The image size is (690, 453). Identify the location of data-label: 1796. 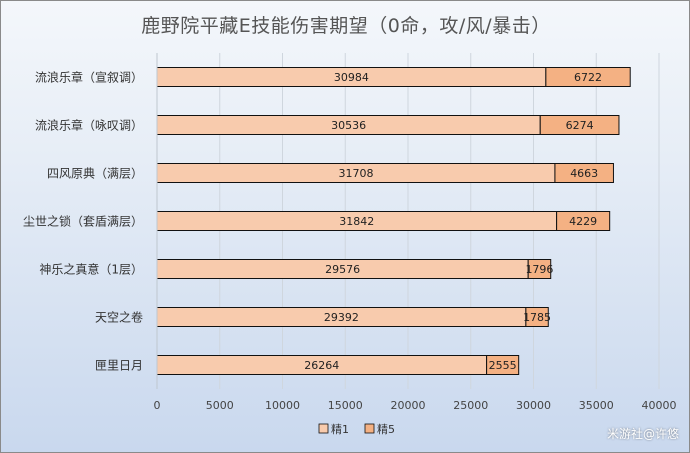
(539, 269).